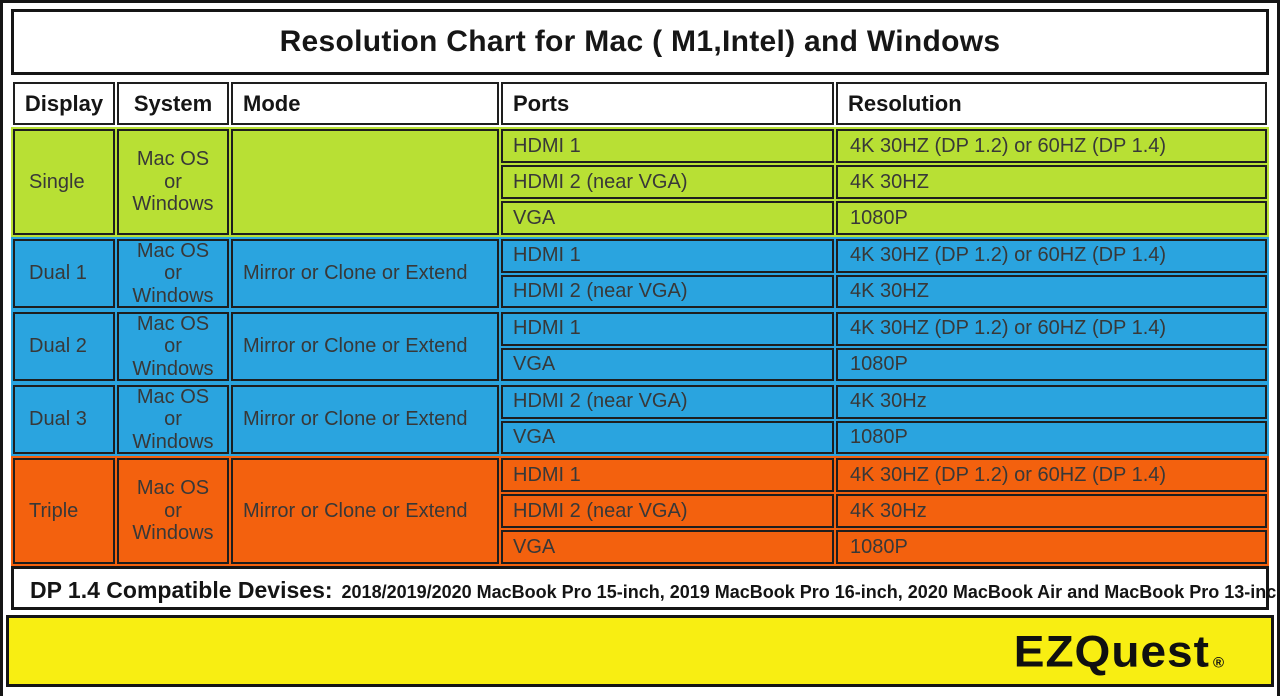 The image size is (1280, 696). I want to click on registered-trademark-icon: ®, so click(1218, 663).